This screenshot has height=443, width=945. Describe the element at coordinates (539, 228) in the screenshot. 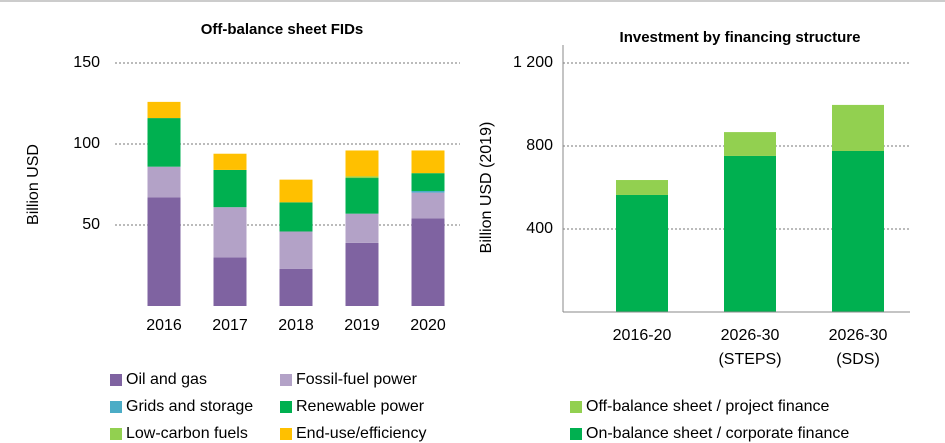

I see `y-tick-label: 400` at that location.